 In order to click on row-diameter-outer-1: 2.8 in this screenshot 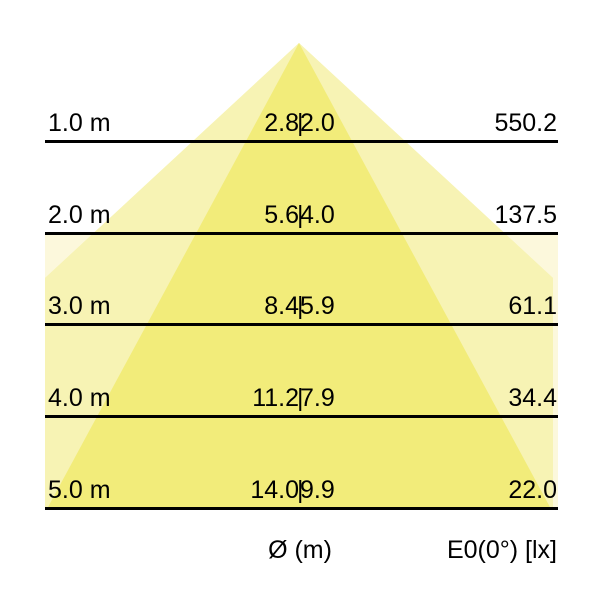, I will do `click(281, 123)`.